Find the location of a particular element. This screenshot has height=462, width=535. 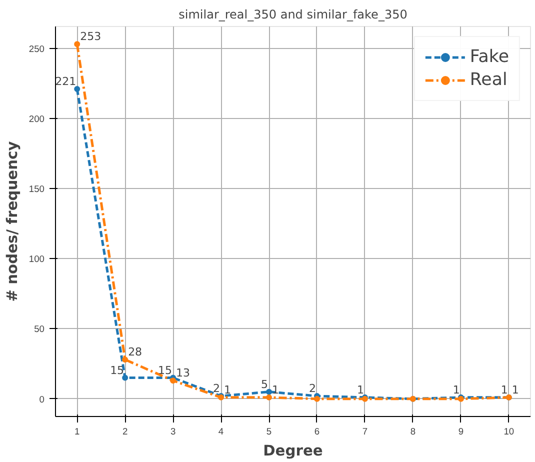

x-tick-label: 10 is located at coordinates (509, 431).